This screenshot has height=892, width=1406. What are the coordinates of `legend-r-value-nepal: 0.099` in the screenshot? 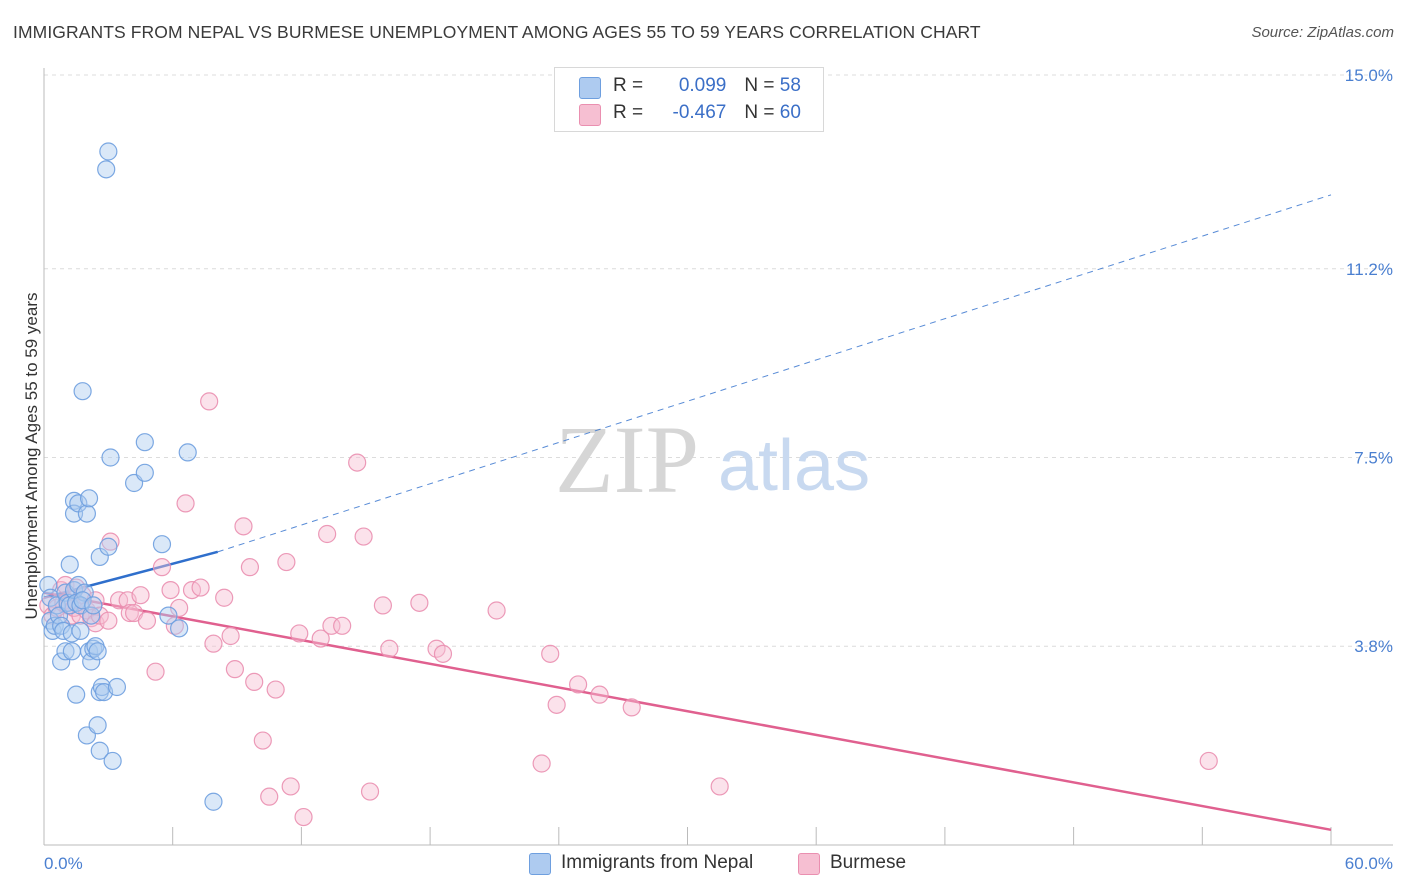 It's located at (702, 85).